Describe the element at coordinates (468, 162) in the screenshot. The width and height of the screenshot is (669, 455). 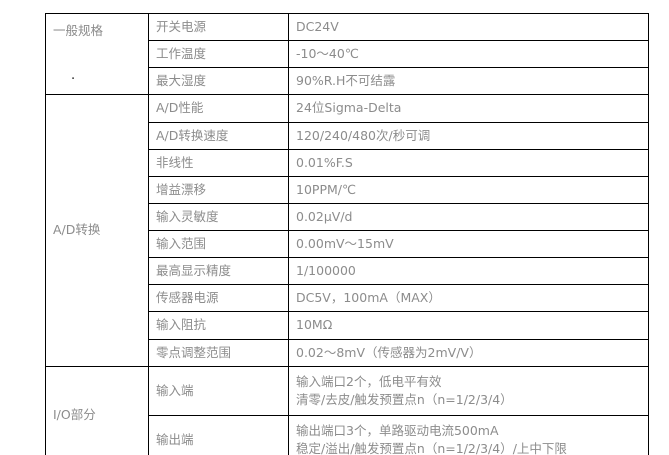
I see `item-value: 0.01%F.S` at that location.